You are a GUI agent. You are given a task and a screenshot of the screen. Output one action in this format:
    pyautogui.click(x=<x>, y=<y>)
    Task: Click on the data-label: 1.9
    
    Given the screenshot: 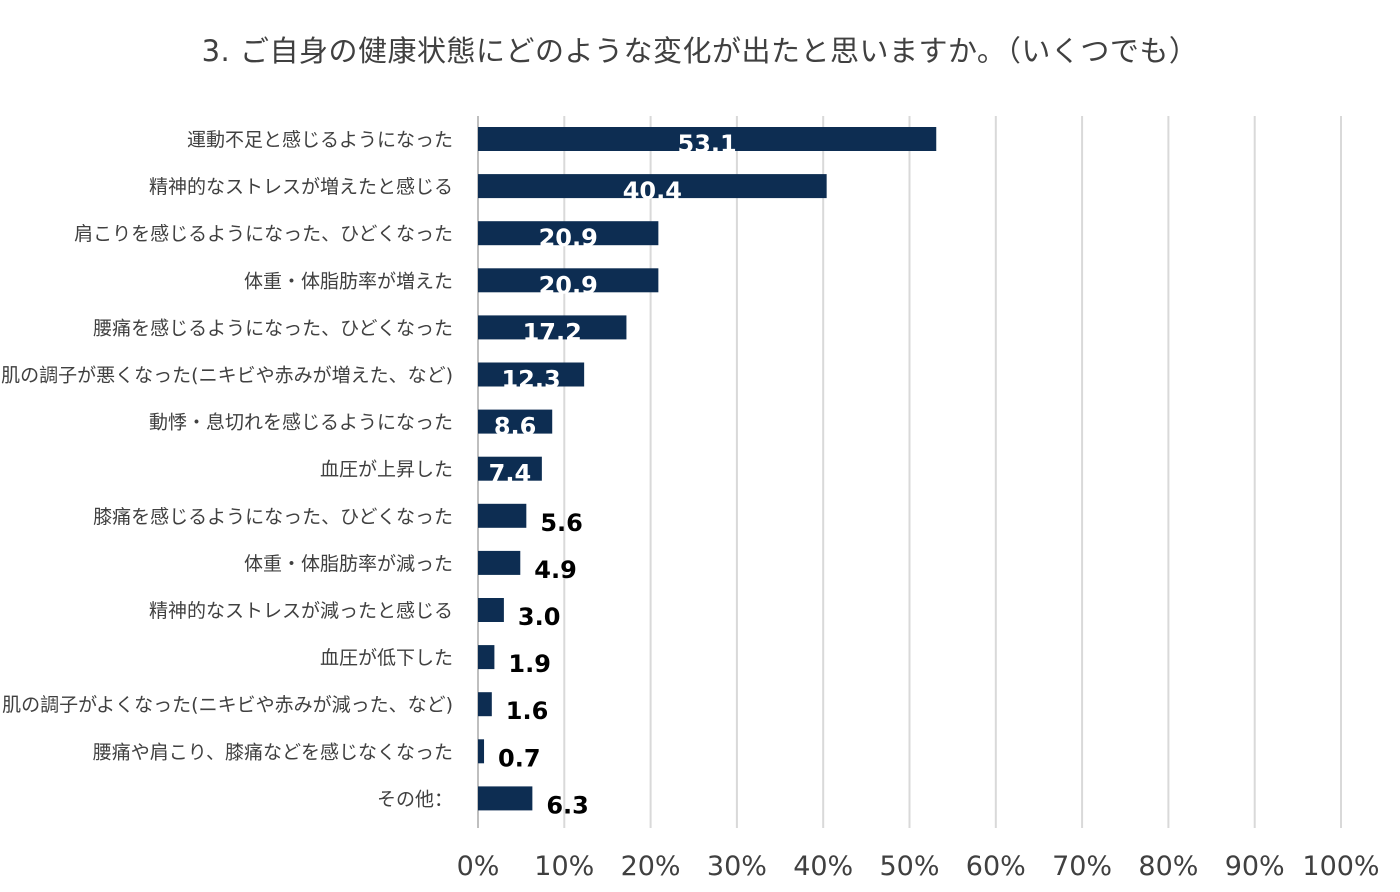 What is the action you would take?
    pyautogui.click(x=529, y=664)
    